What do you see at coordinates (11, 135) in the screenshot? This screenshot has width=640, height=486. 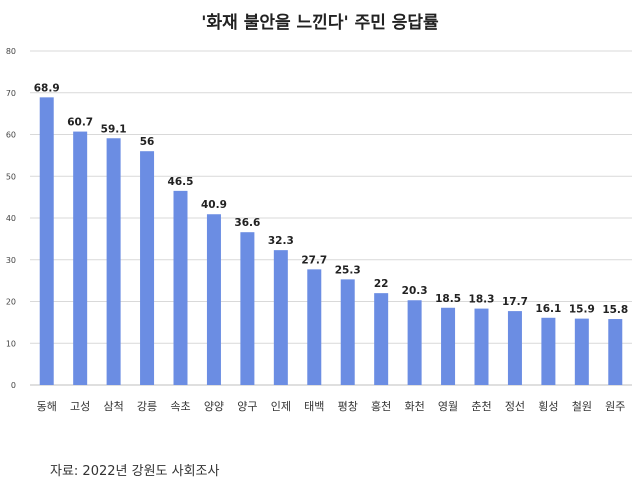 I see `y-tick-label: 60` at bounding box center [11, 135].